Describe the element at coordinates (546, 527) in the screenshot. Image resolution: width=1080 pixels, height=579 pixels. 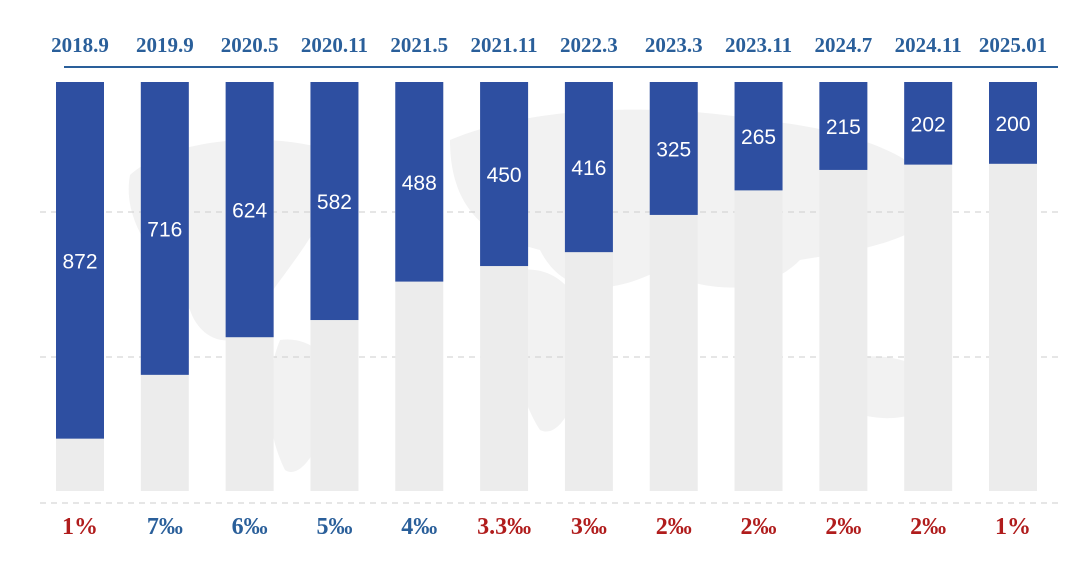
I see `rate-labels: 1% 7‰ 6‰ 5‰ 4‰ 3.3‰ 3‰ 2‰ 2‰ 2‰ 2‰ 1%` at that location.